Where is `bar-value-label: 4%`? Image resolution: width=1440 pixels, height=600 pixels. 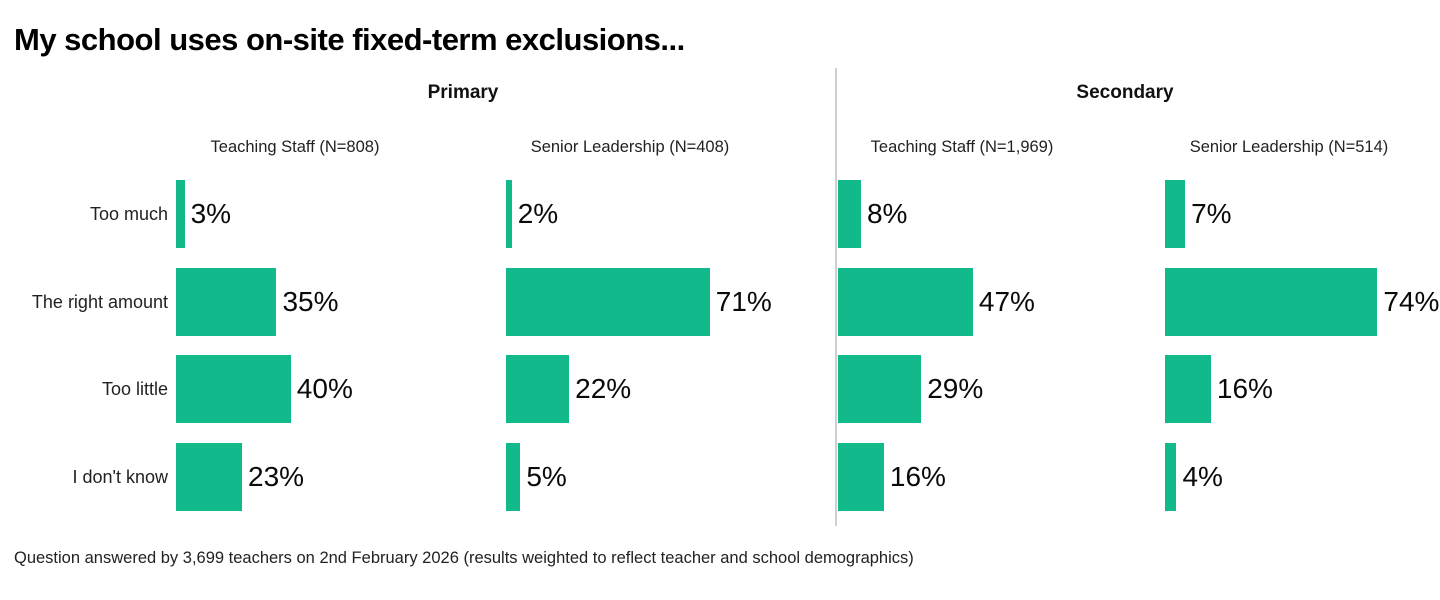 bar-value-label: 4% is located at coordinates (1202, 476).